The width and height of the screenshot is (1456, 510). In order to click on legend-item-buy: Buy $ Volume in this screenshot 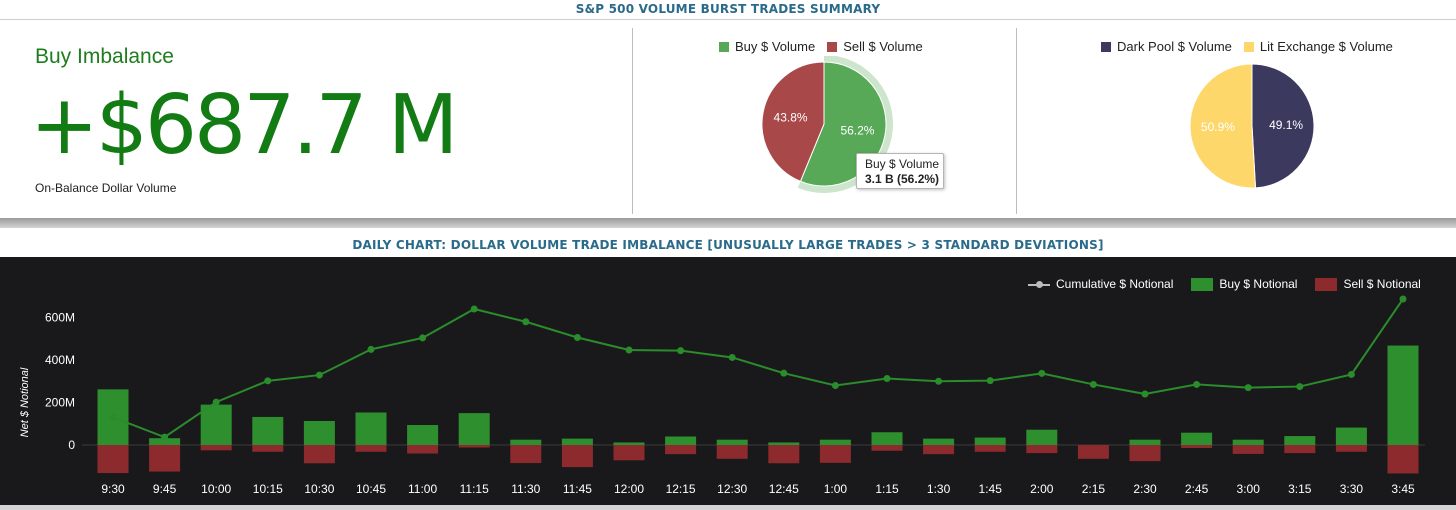, I will do `click(767, 46)`.